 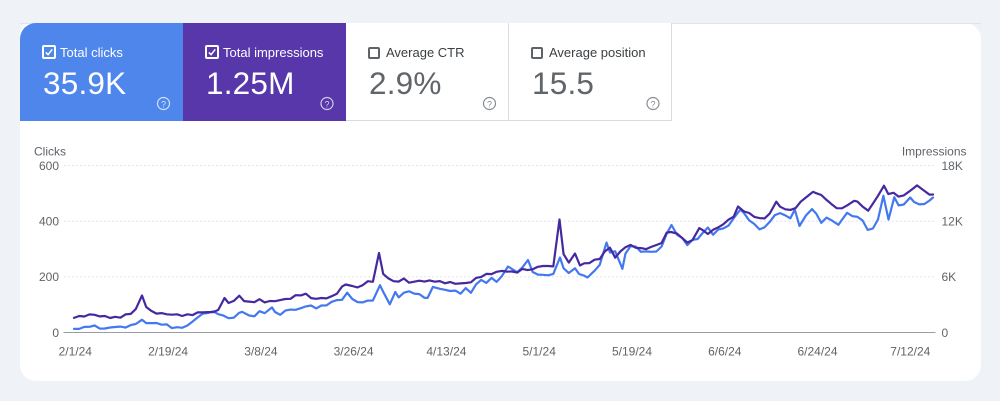 I want to click on svg-text: 18K, so click(x=952, y=166).